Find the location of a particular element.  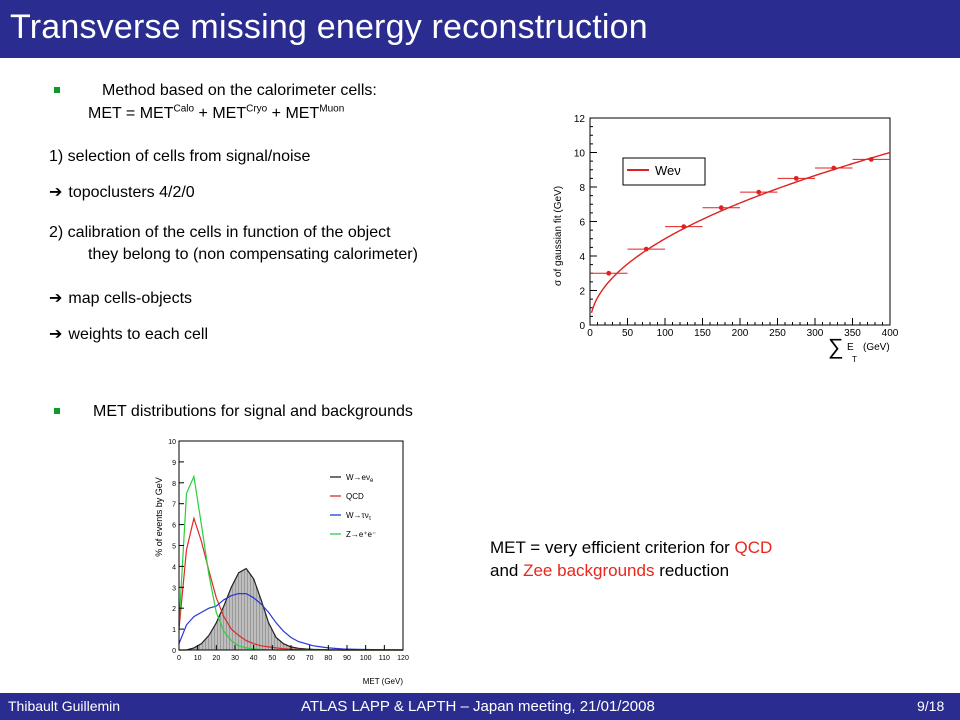

chart2-xlabel: MET (GeV) is located at coordinates (383, 681).